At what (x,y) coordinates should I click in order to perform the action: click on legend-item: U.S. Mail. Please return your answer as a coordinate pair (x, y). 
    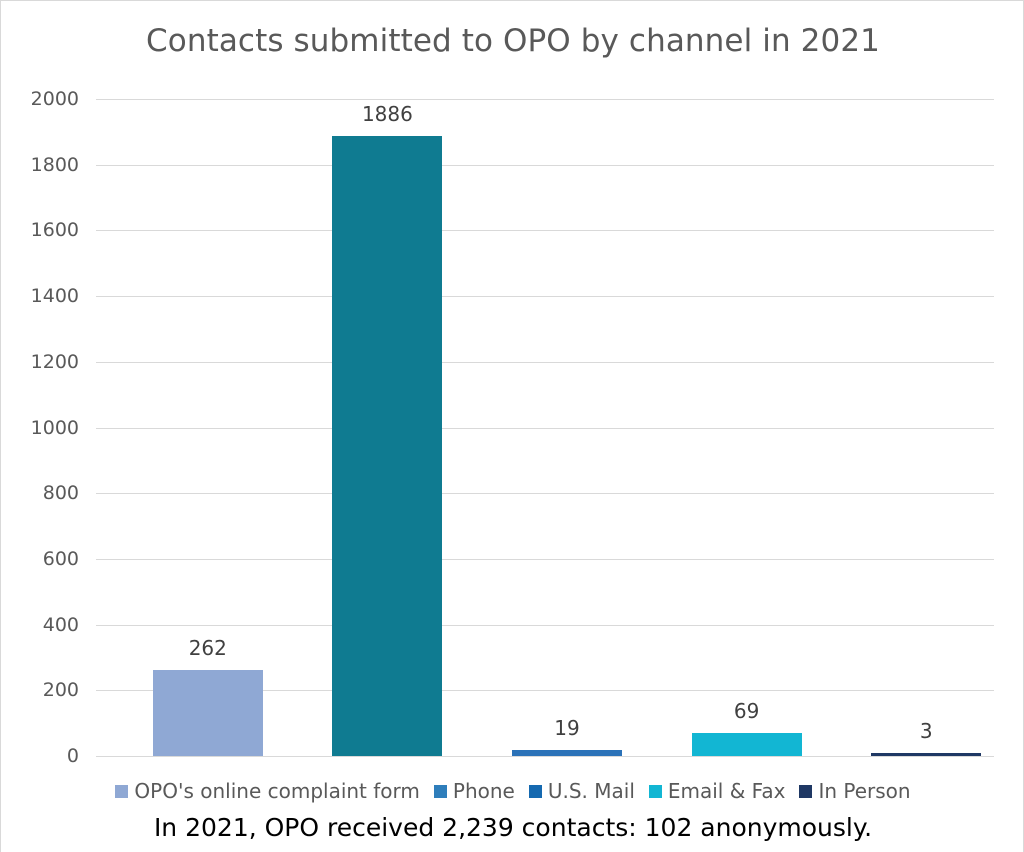
    Looking at the image, I should click on (581, 791).